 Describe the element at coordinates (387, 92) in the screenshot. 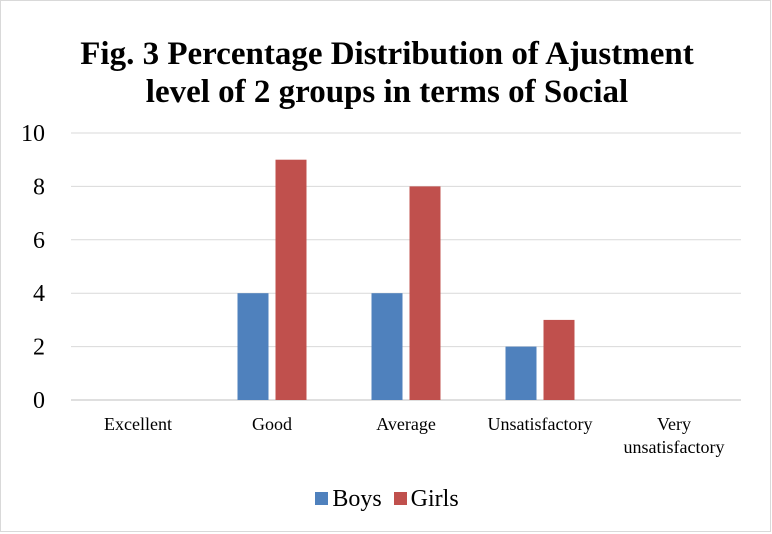

I see `chart-title-line-2: level of 2 groups in terms of Social` at that location.